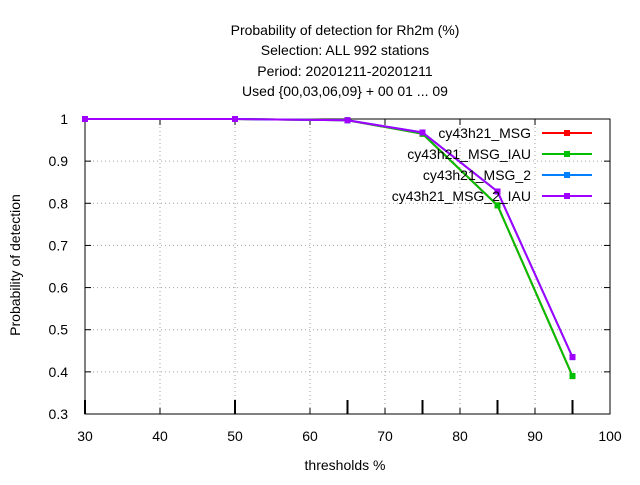 The image size is (640, 485). What do you see at coordinates (160, 436) in the screenshot?
I see `x-tick-label: 40` at bounding box center [160, 436].